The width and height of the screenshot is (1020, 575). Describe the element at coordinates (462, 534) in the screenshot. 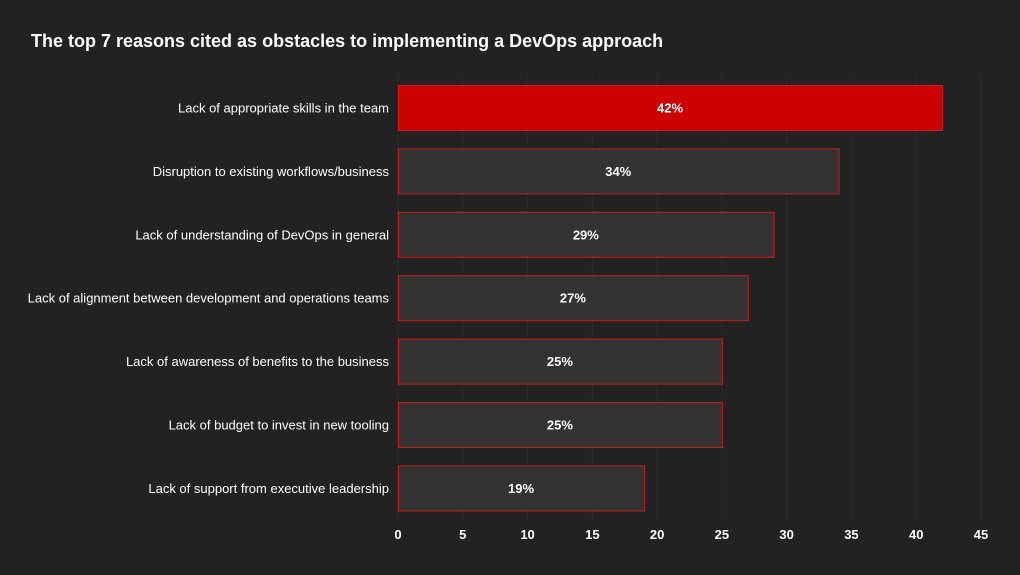

I see `x-tick-label: 5` at that location.